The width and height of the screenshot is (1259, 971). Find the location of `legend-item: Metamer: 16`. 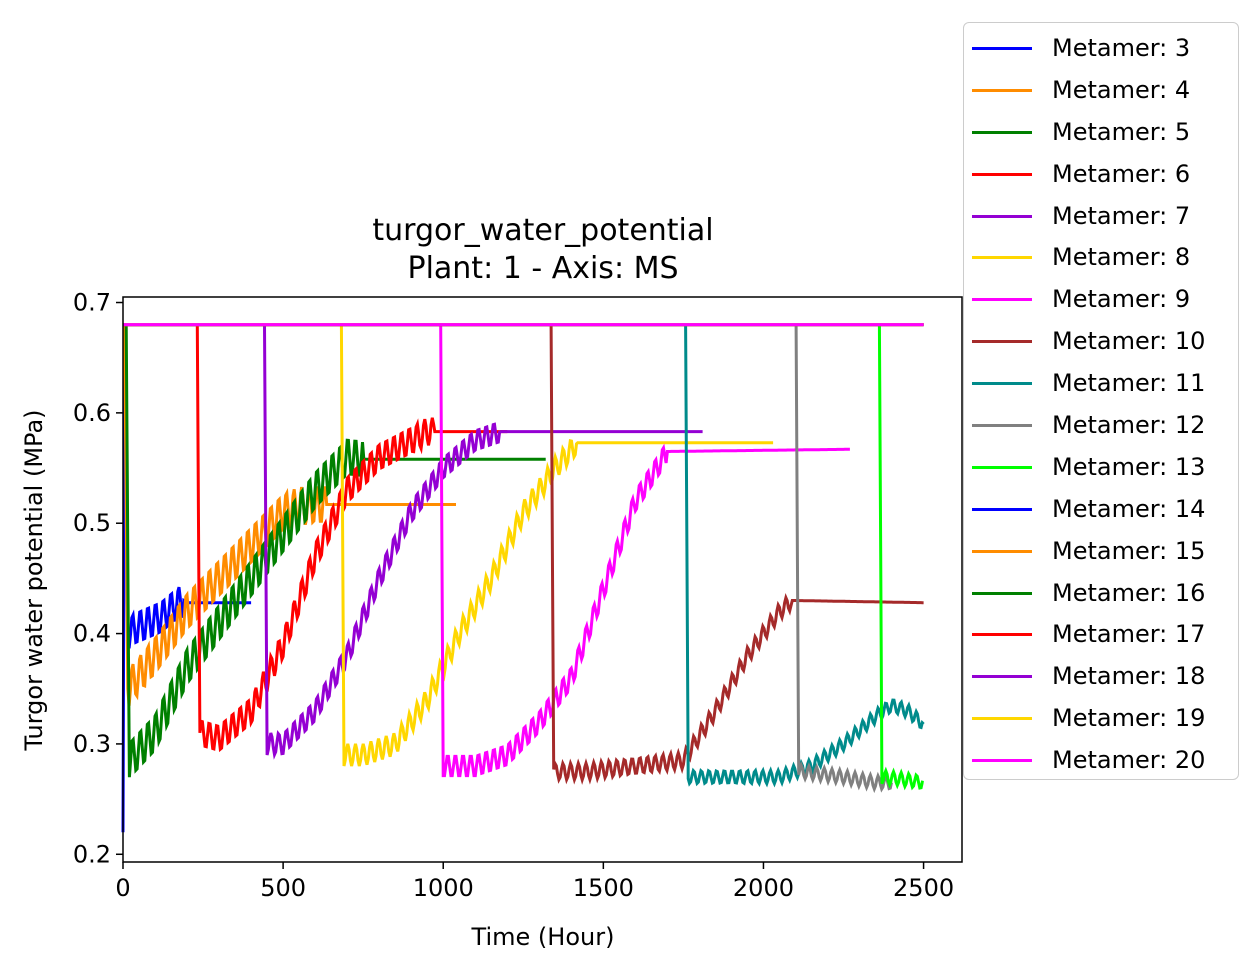

legend-item: Metamer: 16 is located at coordinates (1101, 593).